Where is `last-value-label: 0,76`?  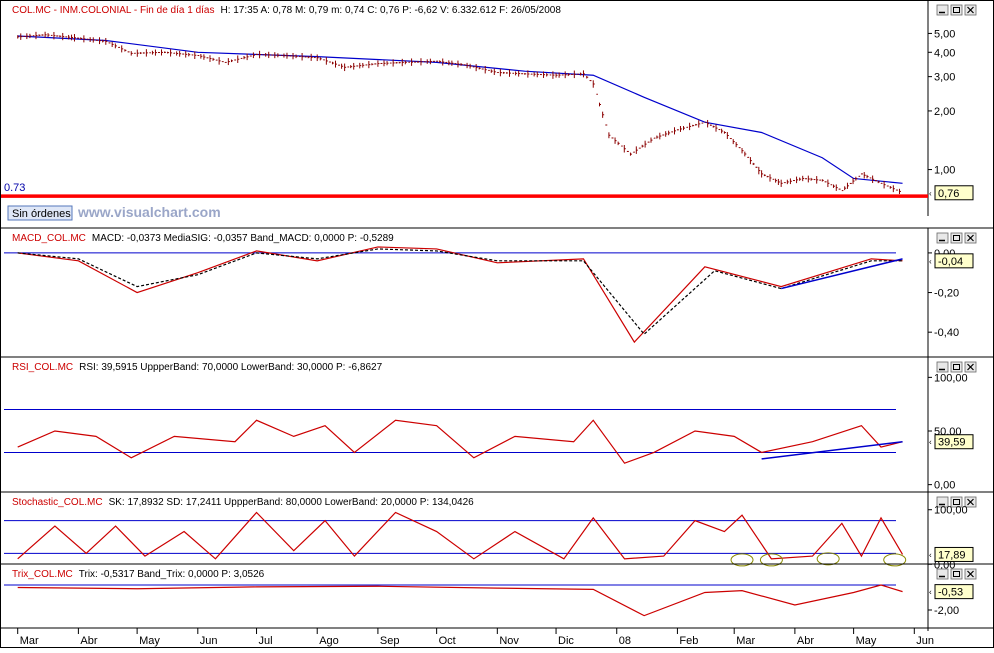 last-value-label: 0,76 is located at coordinates (948, 194).